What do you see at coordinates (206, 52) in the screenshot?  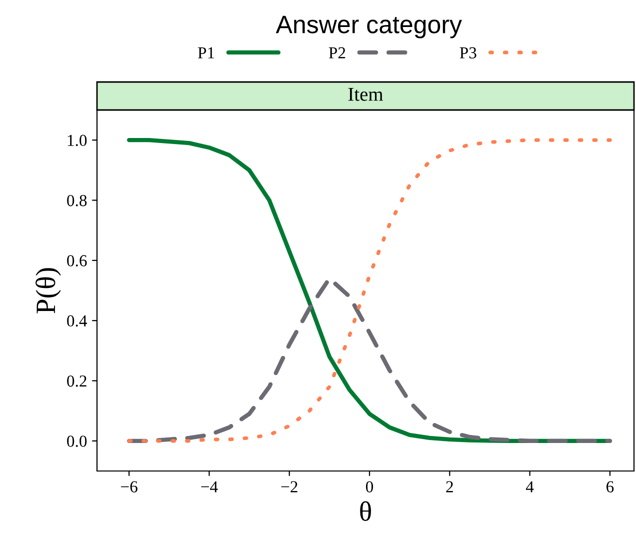 I see `legend-label: P1` at bounding box center [206, 52].